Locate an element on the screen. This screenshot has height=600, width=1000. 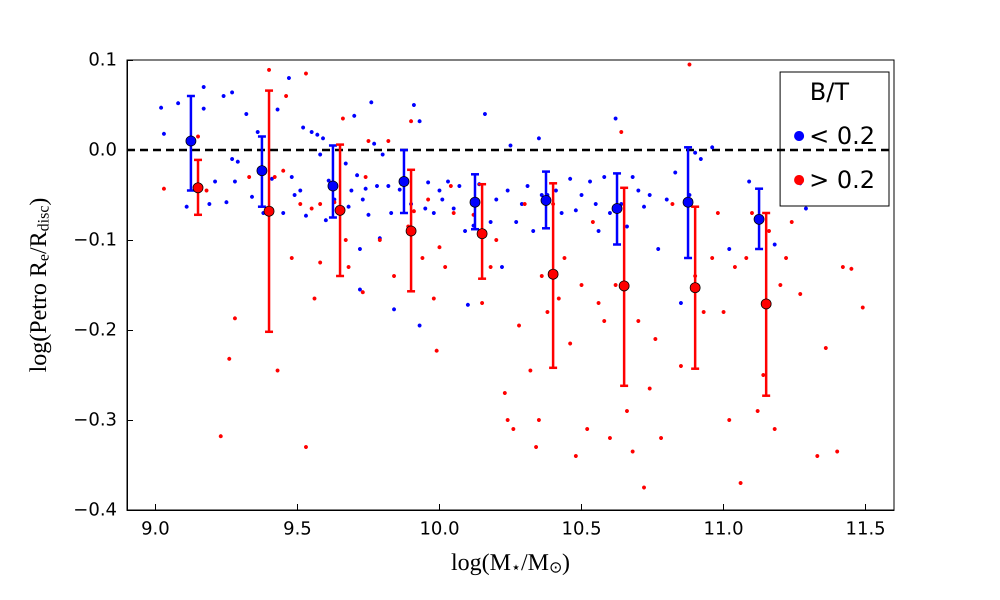
x-tick-label: 9.0 is located at coordinates (155, 529).